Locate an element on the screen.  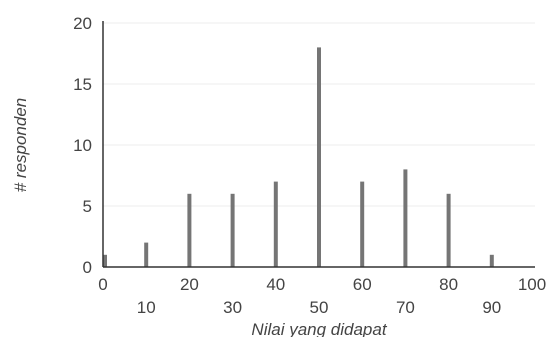
x-tick-90: 90 is located at coordinates (491, 307).